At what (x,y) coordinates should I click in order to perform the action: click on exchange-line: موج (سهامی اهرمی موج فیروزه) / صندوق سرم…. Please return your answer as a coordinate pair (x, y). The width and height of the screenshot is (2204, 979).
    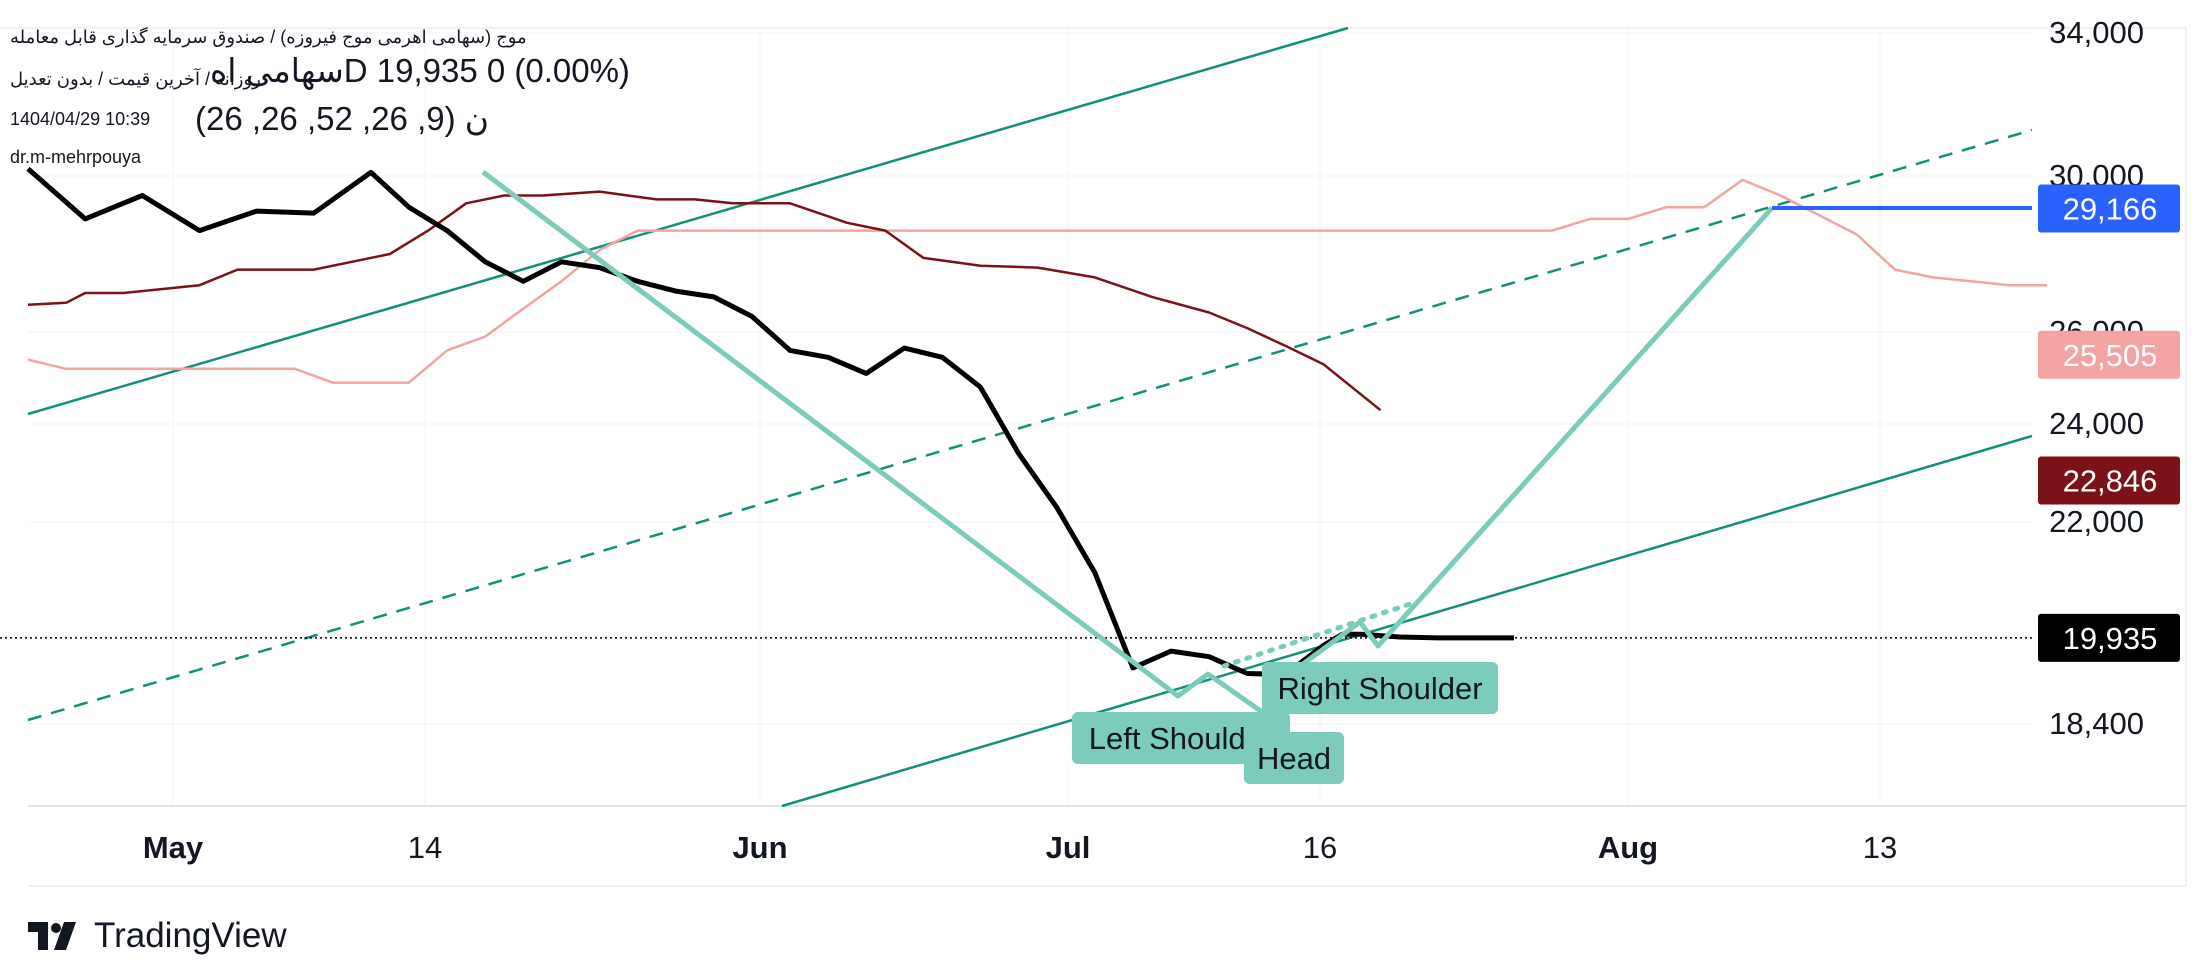
    Looking at the image, I should click on (268, 37).